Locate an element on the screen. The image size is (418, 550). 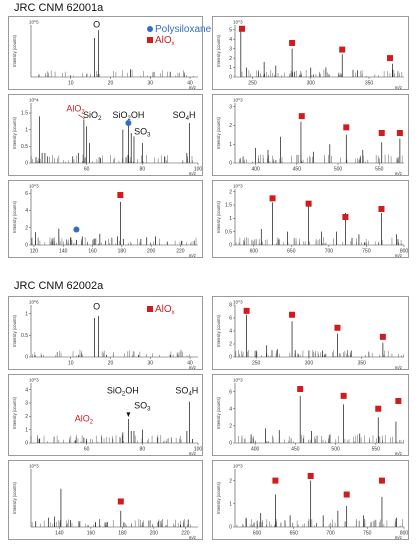
x-tick-label: 140 is located at coordinates (63, 252).